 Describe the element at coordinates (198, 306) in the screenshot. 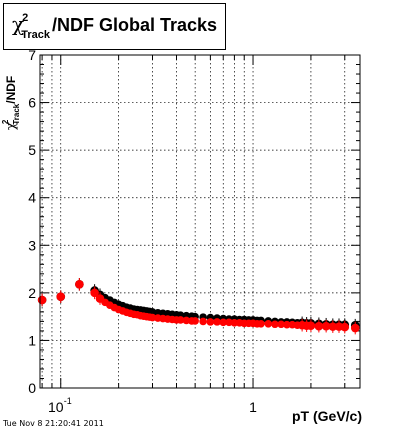

I see `data-points` at that location.